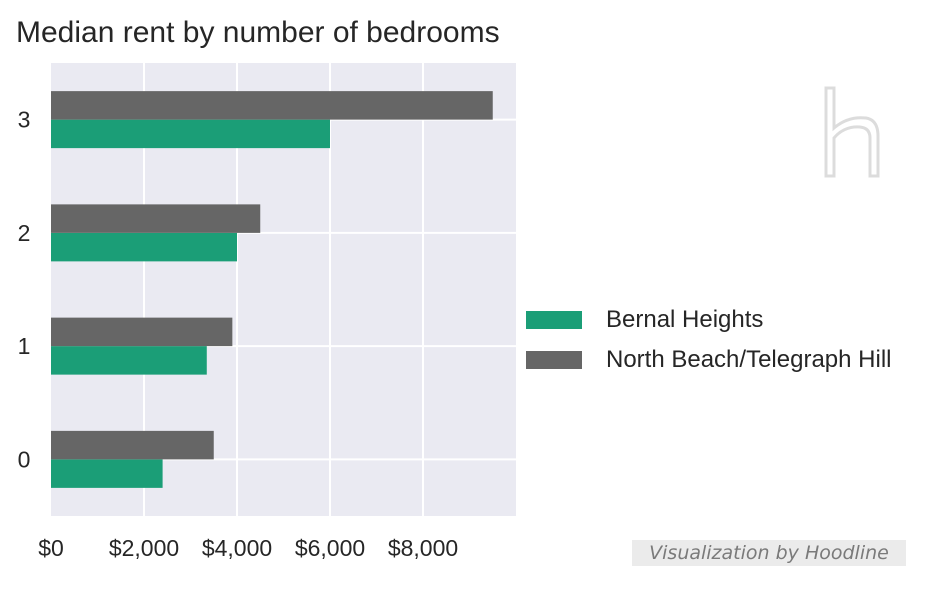 The width and height of the screenshot is (947, 600). I want to click on legend-label-bernal-heights: Bernal Heights, so click(685, 319).